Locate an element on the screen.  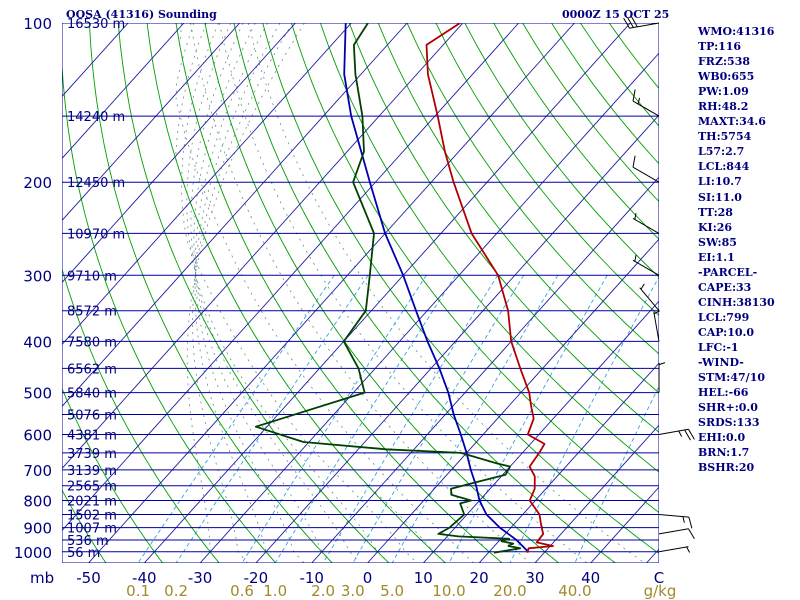
temperature-label: -10 is located at coordinates (311, 578).